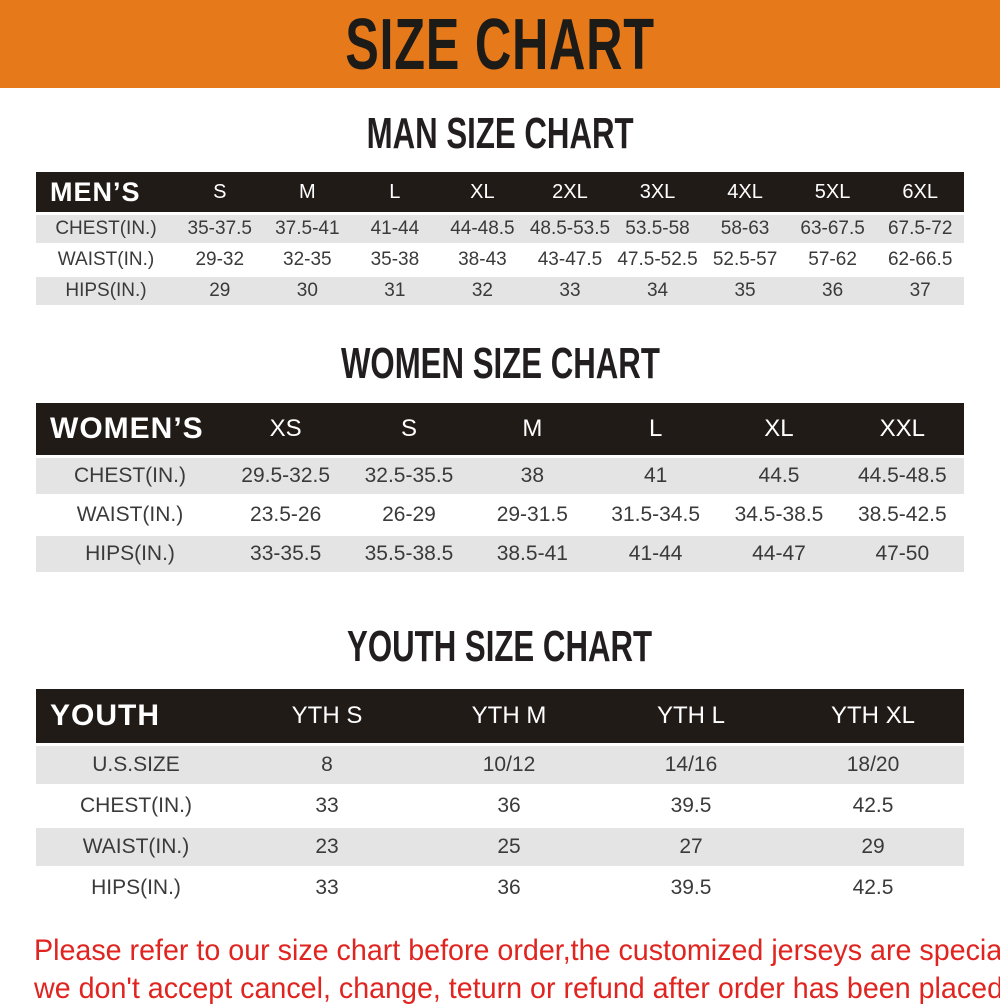  I want to click on table-row: U.S.SIZE 8 10/12 14/16 18/20, so click(500, 765).